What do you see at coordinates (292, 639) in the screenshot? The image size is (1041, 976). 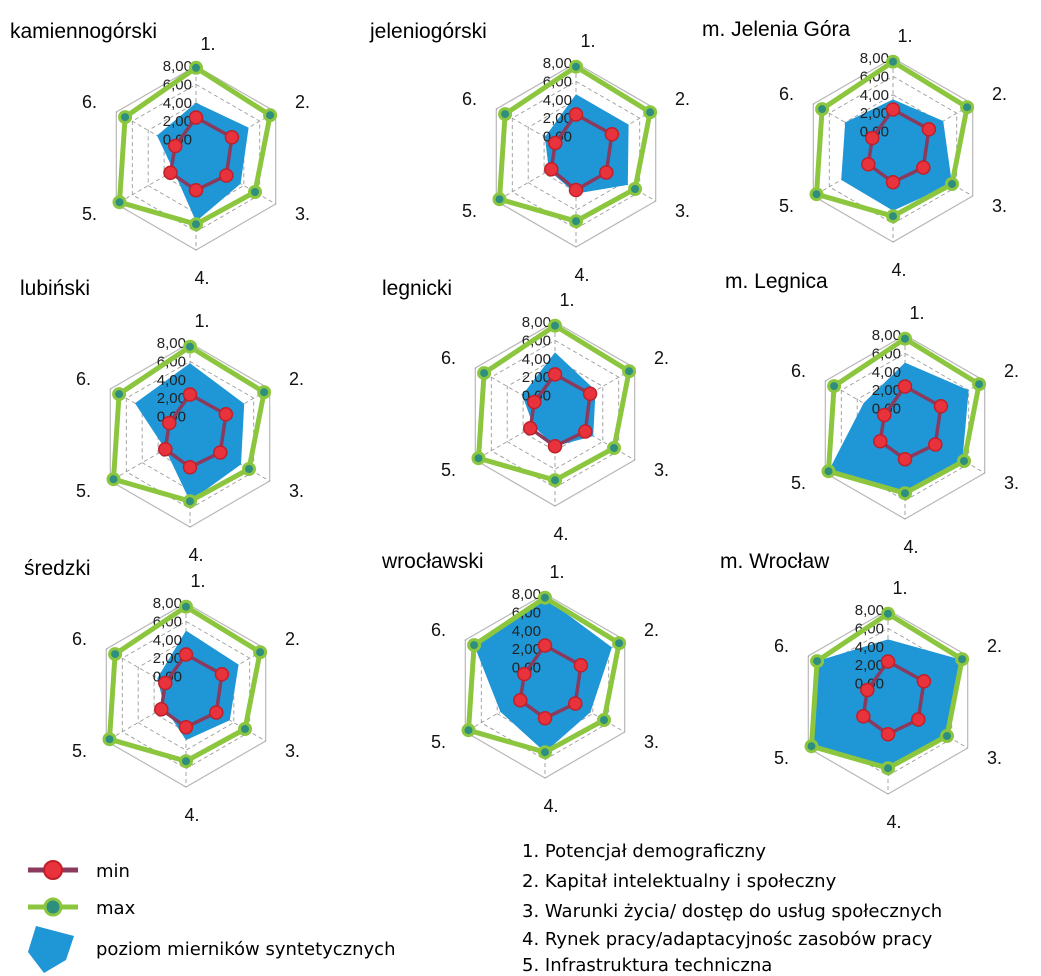 I see `axis-label: 2.` at bounding box center [292, 639].